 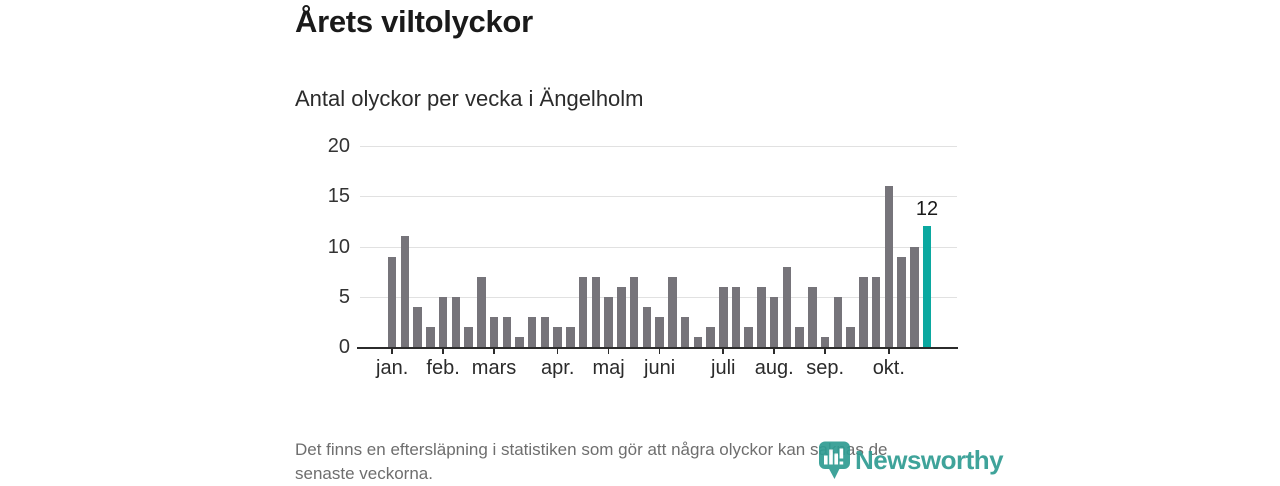 What do you see at coordinates (834, 460) in the screenshot?
I see `newsworthy-pin-icon` at bounding box center [834, 460].